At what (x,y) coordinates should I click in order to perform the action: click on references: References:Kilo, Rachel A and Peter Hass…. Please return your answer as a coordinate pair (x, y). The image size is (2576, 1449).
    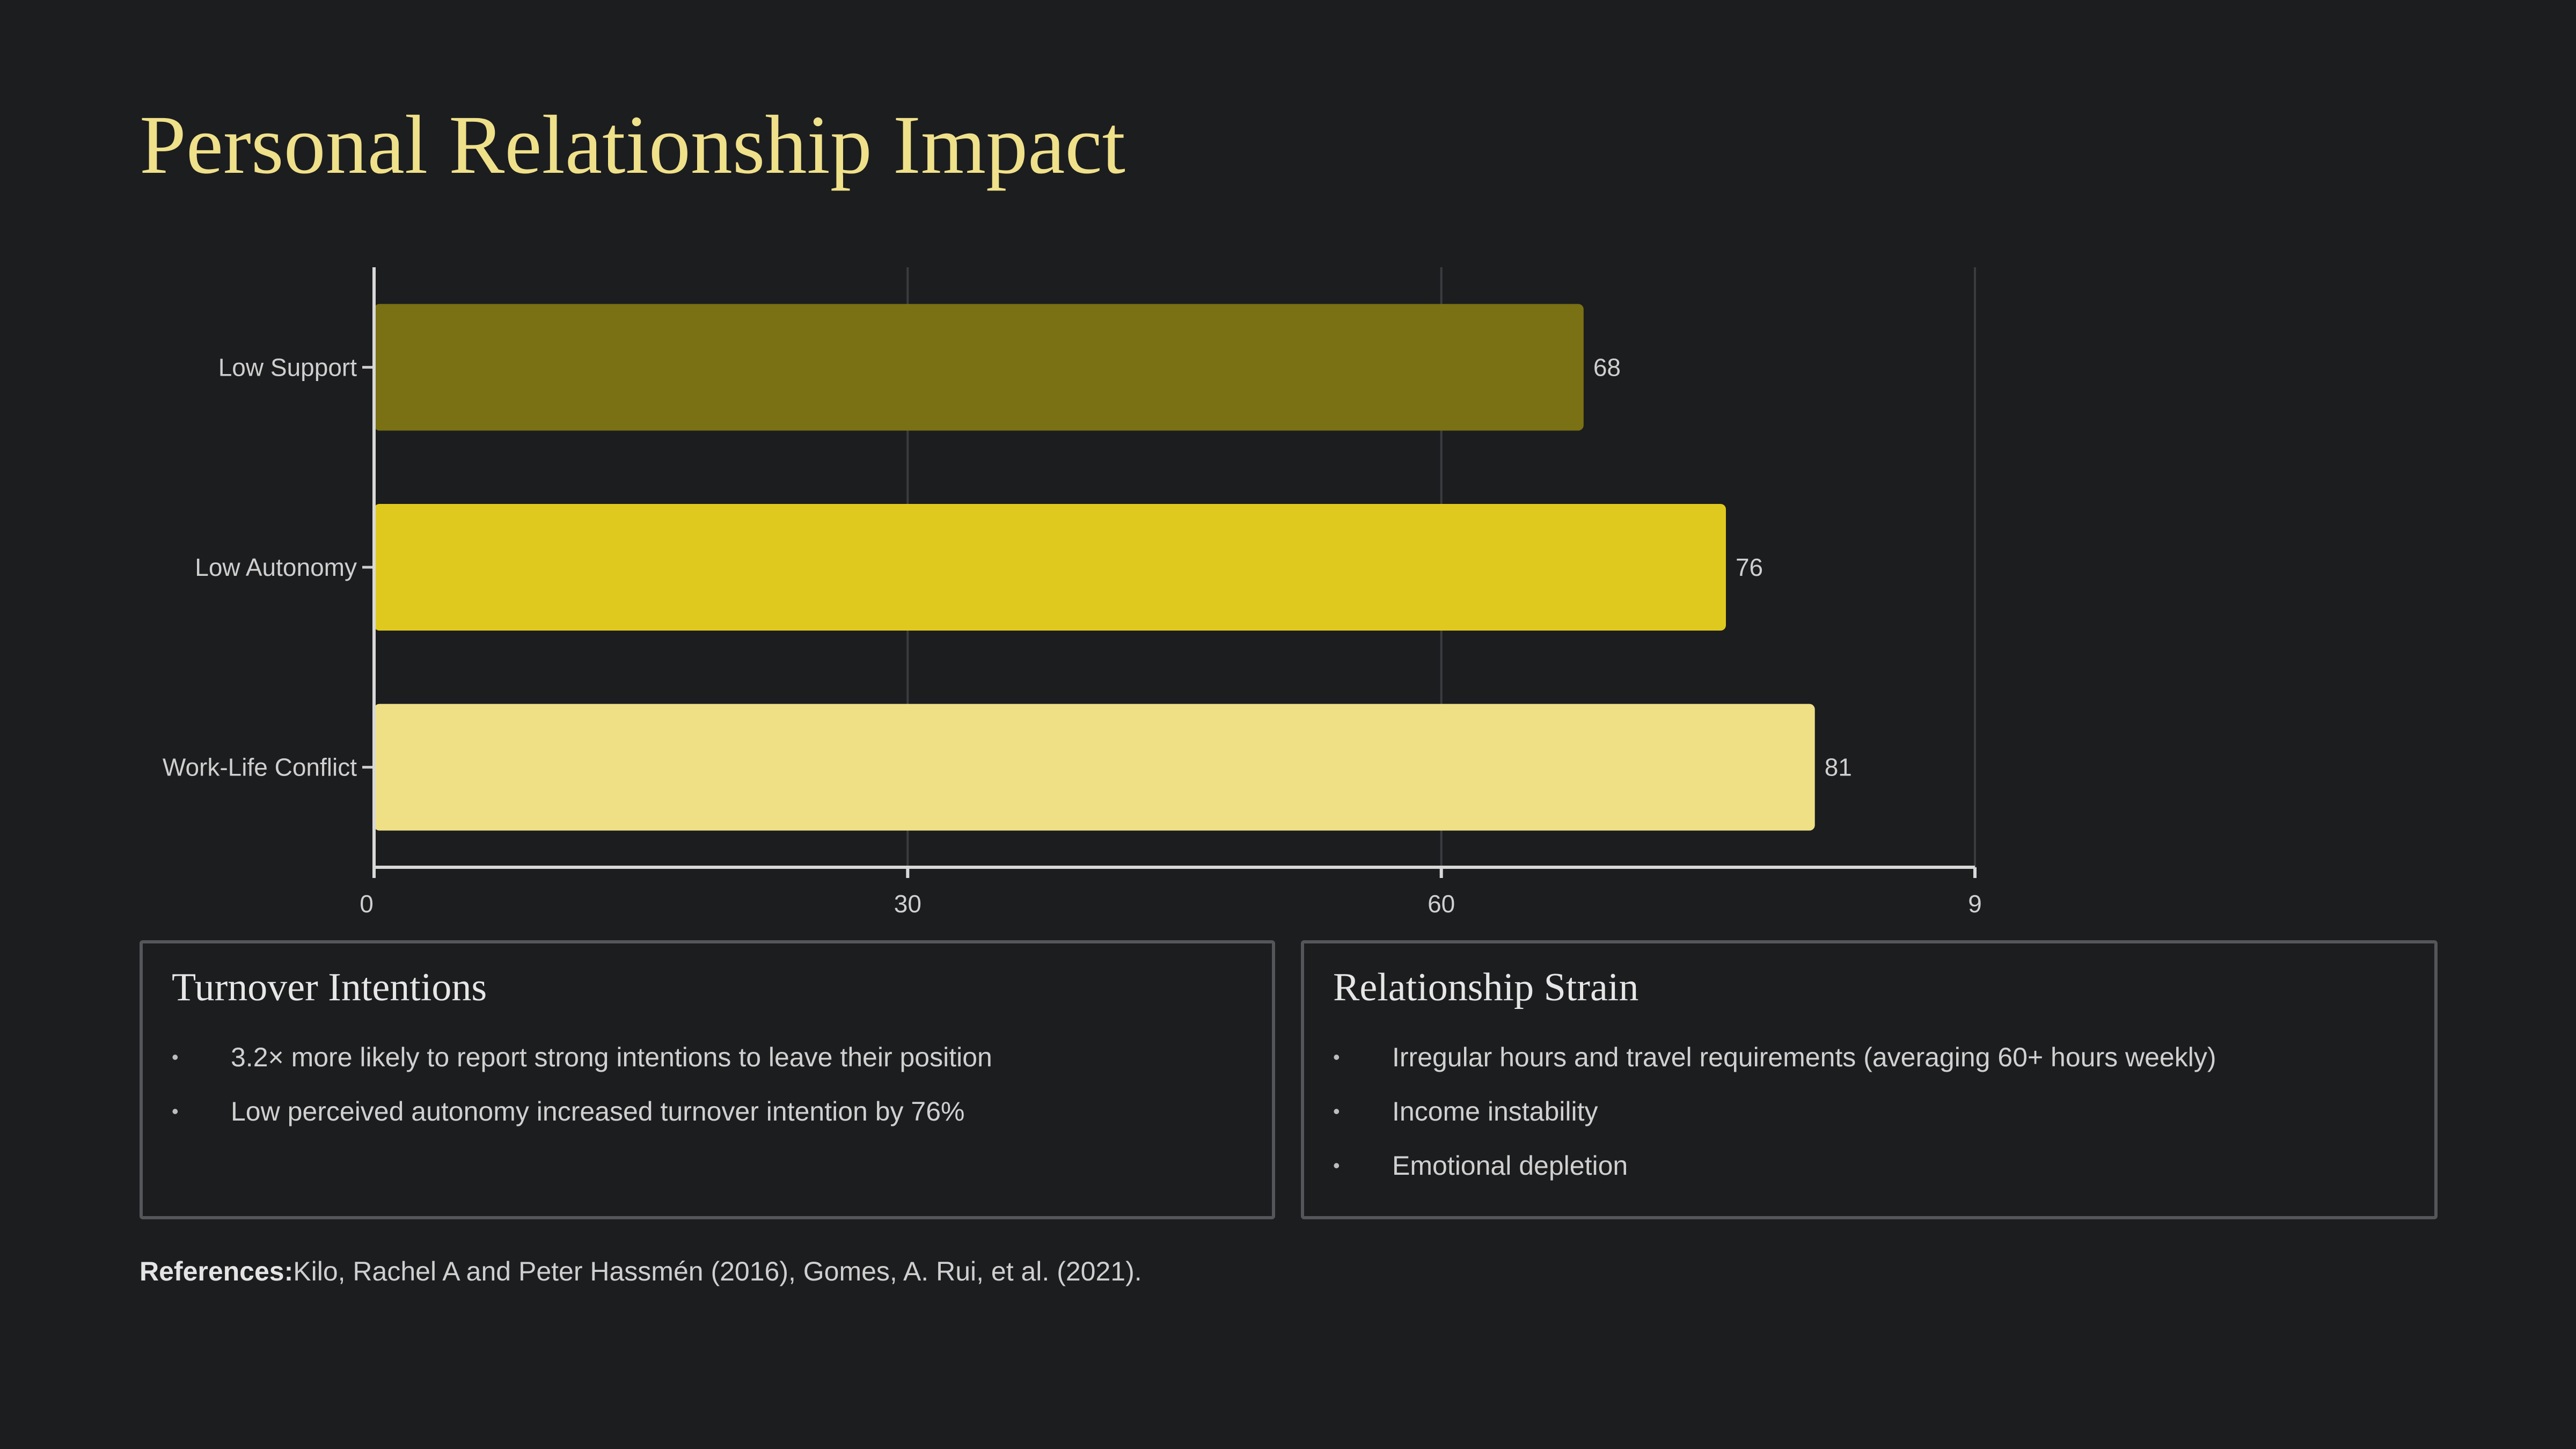
    Looking at the image, I should click on (641, 1271).